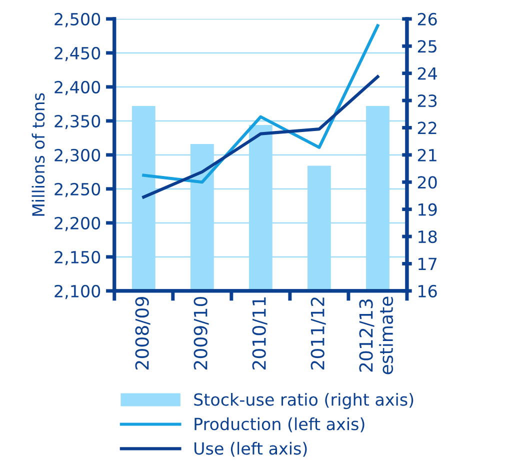 The height and width of the screenshot is (473, 532). I want to click on y2-tick-label: 24, so click(427, 73).